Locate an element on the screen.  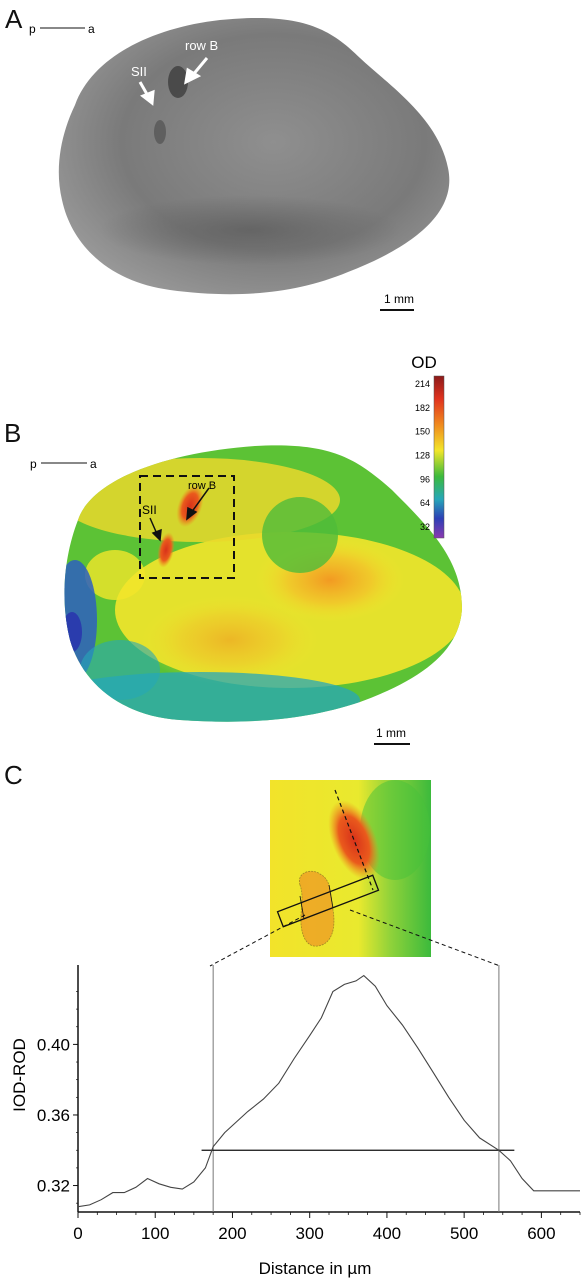
panel-letter-a: A is located at coordinates (14, 19).